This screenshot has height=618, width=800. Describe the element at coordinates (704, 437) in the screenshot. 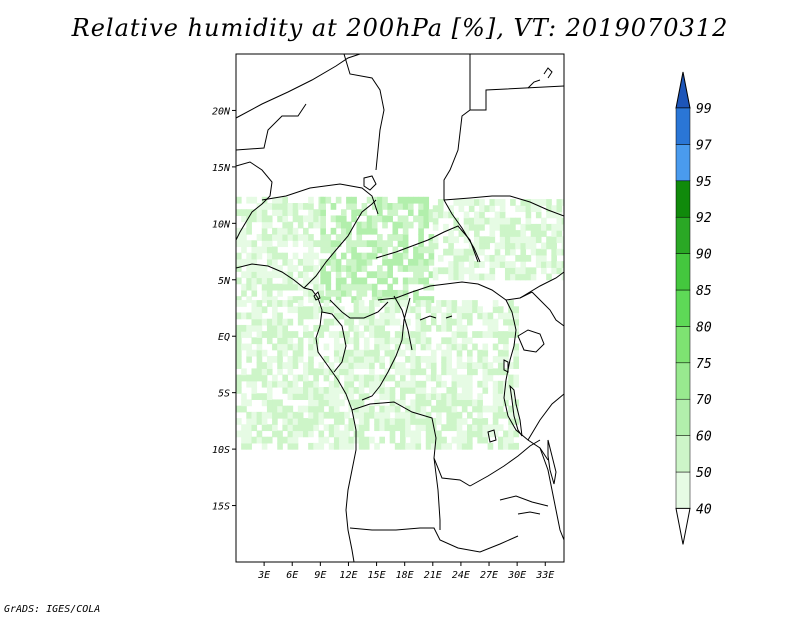

I see `colorbar-label: 60` at that location.